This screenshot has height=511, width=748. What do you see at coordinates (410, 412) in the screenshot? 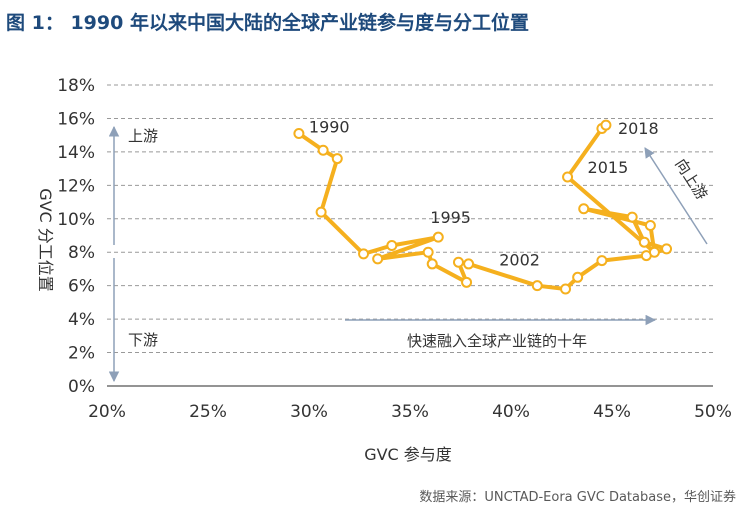
I see `x-tick-label: 35%` at bounding box center [410, 412].